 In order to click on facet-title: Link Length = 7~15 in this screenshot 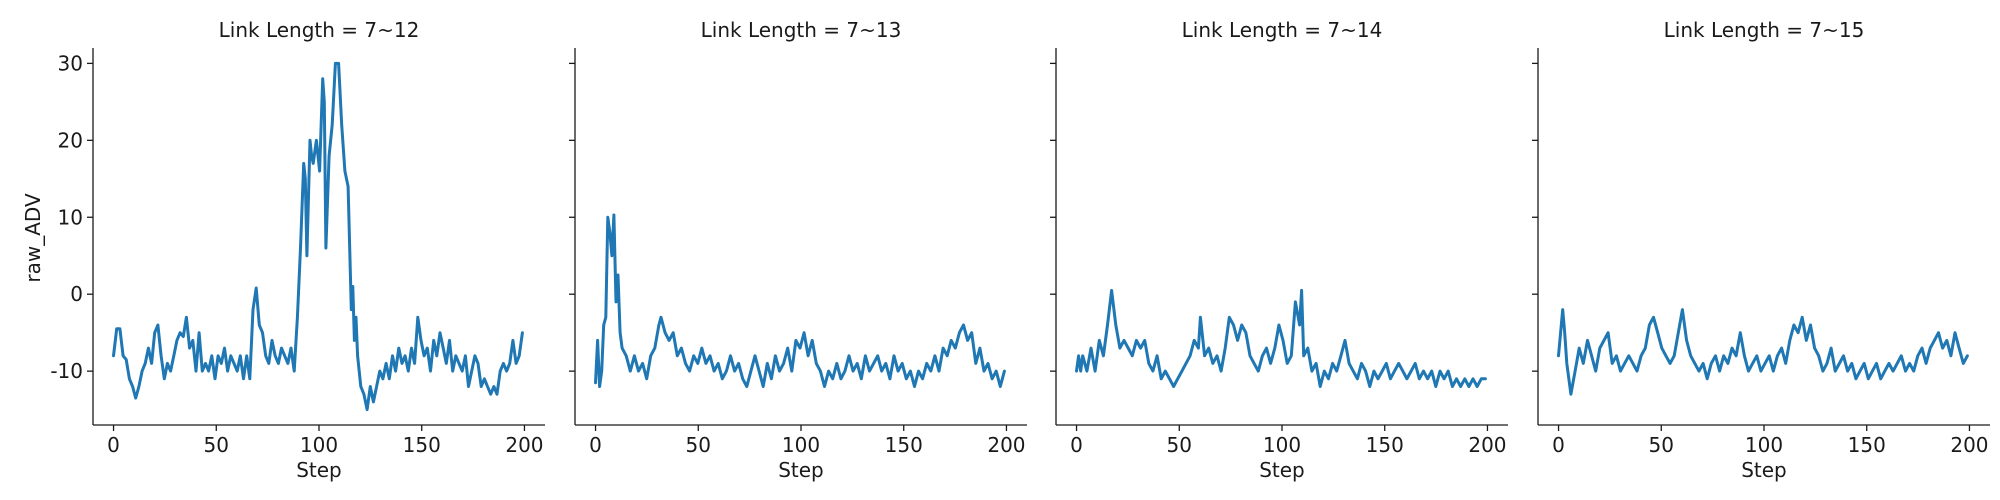, I will do `click(1764, 30)`.